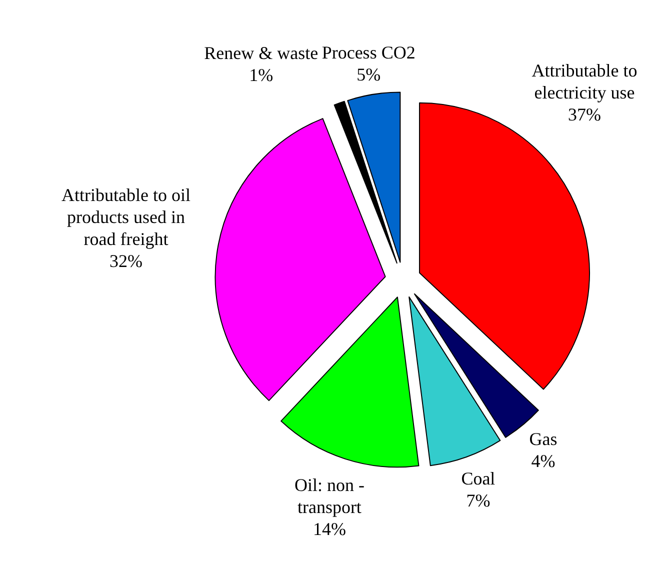  I want to click on data-label: 14%, so click(329, 528).